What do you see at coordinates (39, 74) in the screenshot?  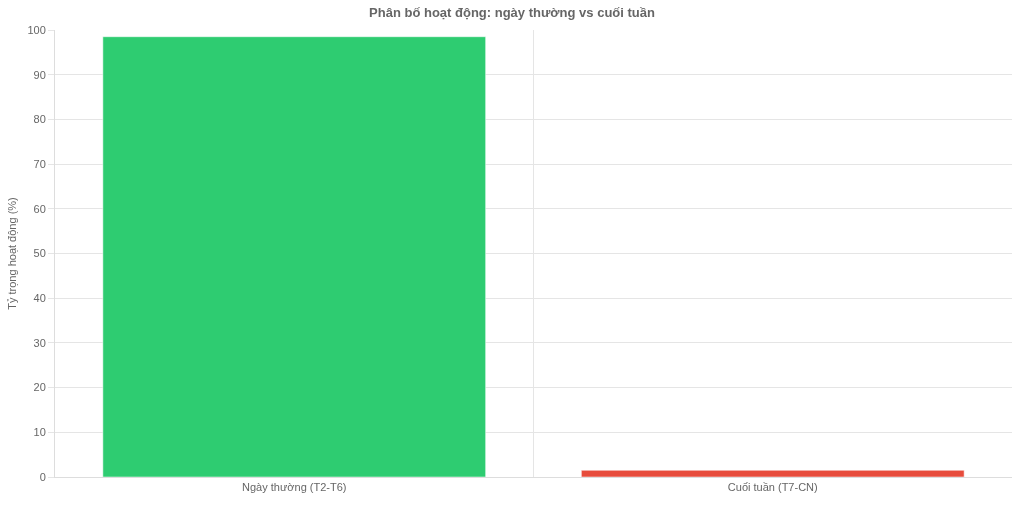 I see `y-tick-label: 90` at bounding box center [39, 74].